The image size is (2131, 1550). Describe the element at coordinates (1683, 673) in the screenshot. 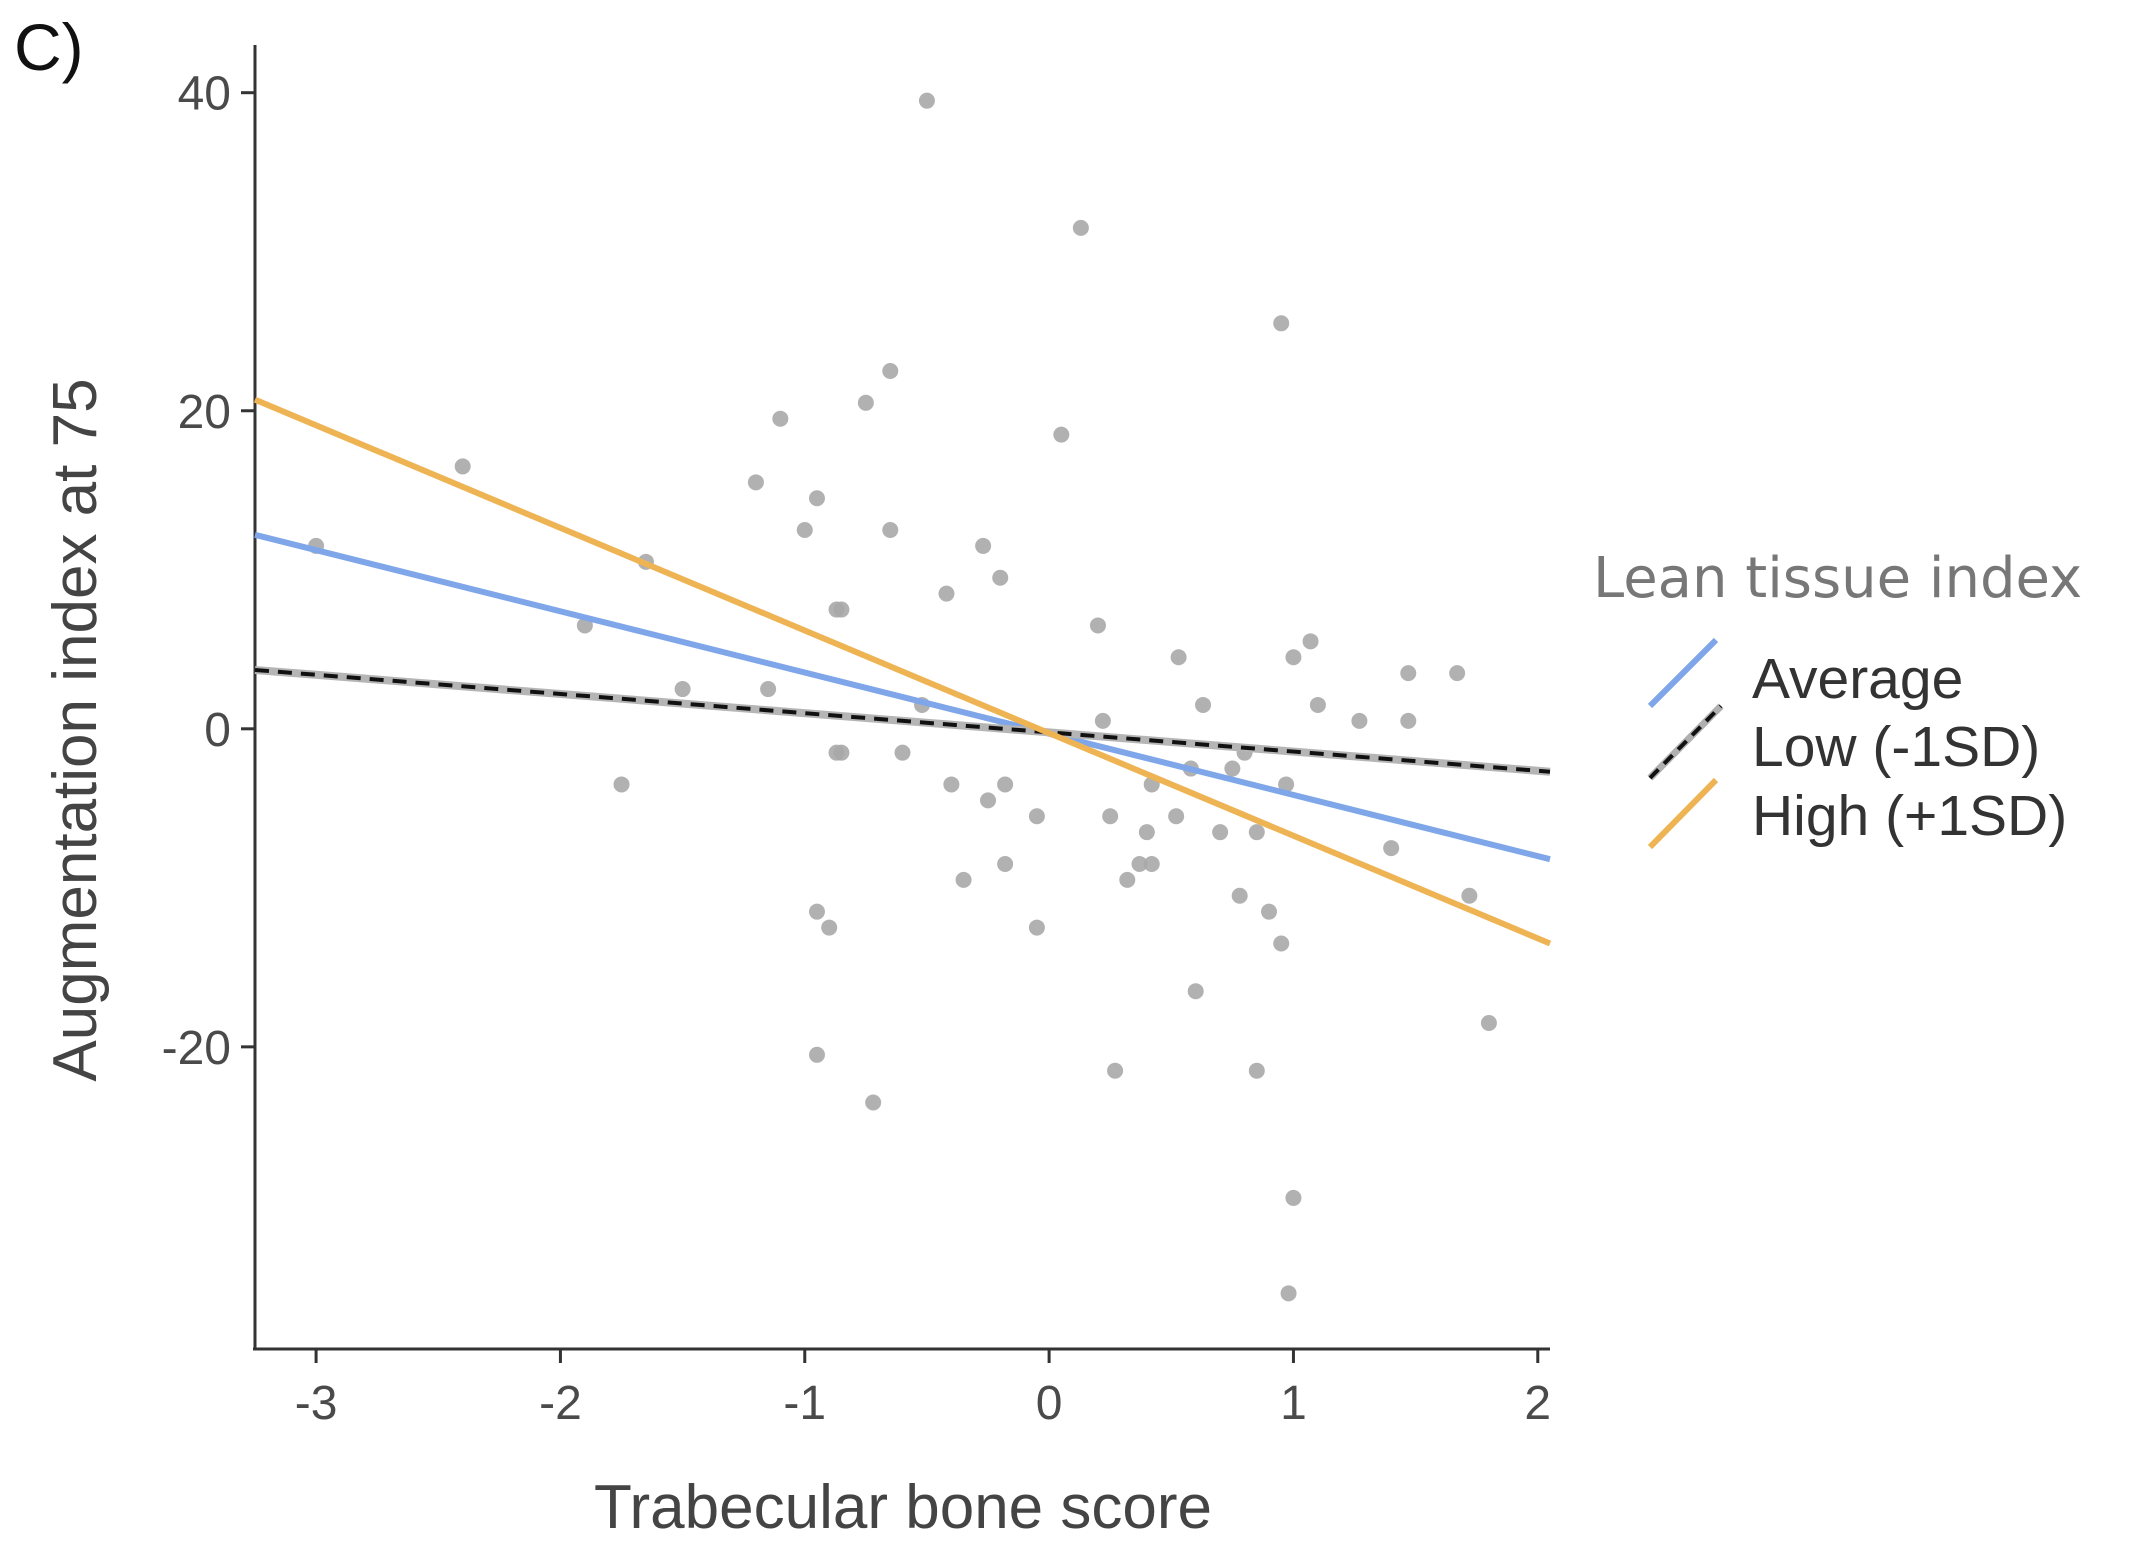

I see `legend-key-average` at that location.